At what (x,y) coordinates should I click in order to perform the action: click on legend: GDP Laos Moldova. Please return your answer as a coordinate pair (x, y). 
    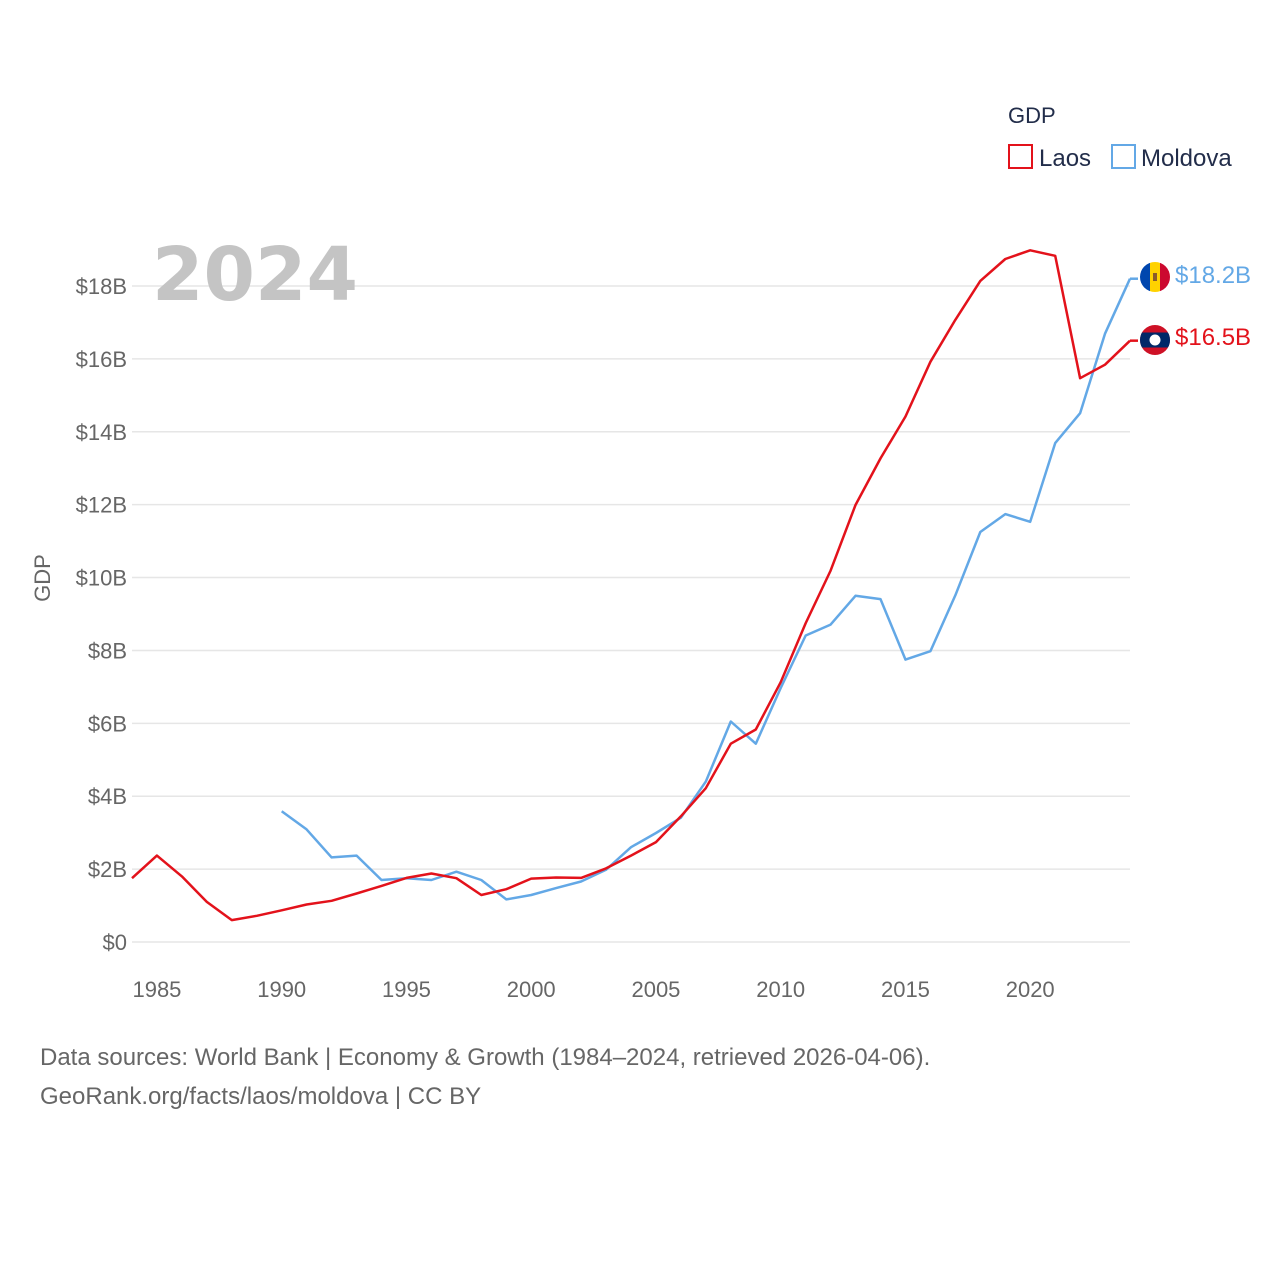
    Looking at the image, I should click on (1120, 137).